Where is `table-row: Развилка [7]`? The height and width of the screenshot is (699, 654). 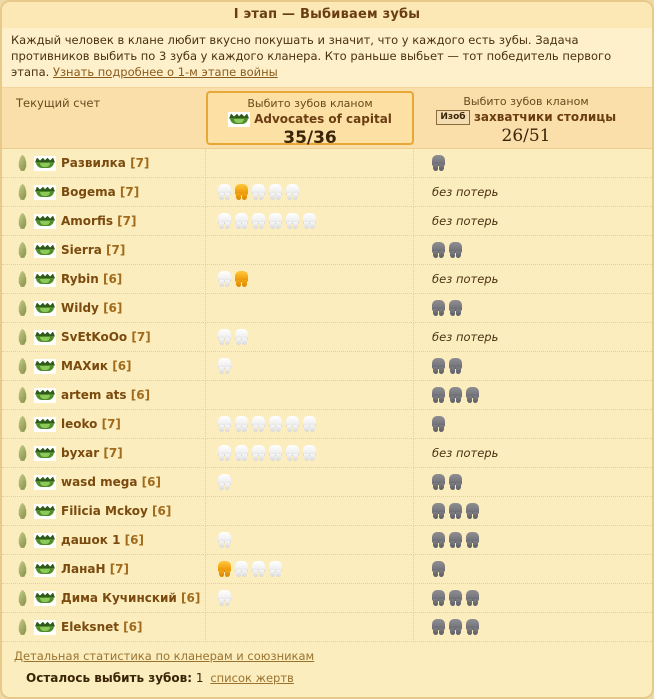 table-row: Развилка [7] is located at coordinates (327, 163).